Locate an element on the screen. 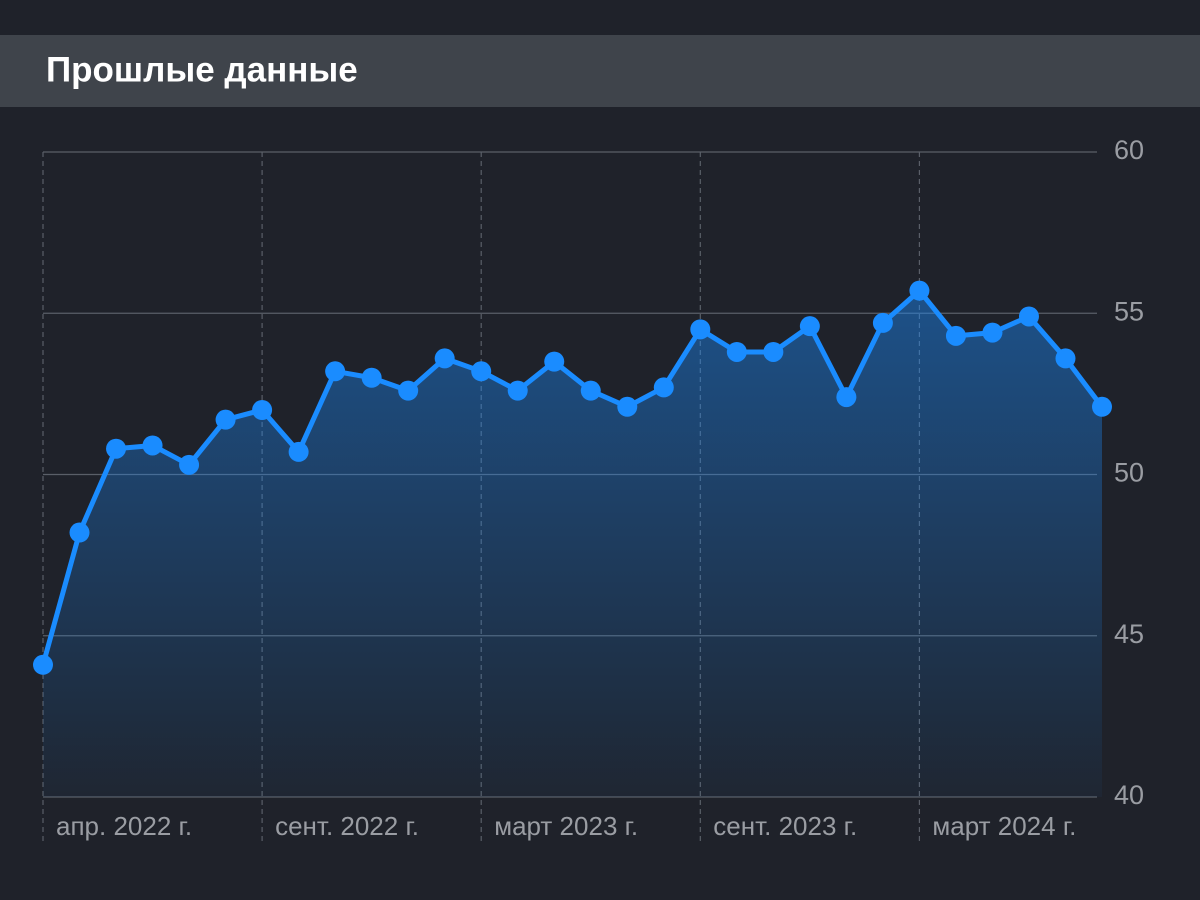 The width and height of the screenshot is (1200, 900). chart-title: Прошлые данные is located at coordinates (202, 69).